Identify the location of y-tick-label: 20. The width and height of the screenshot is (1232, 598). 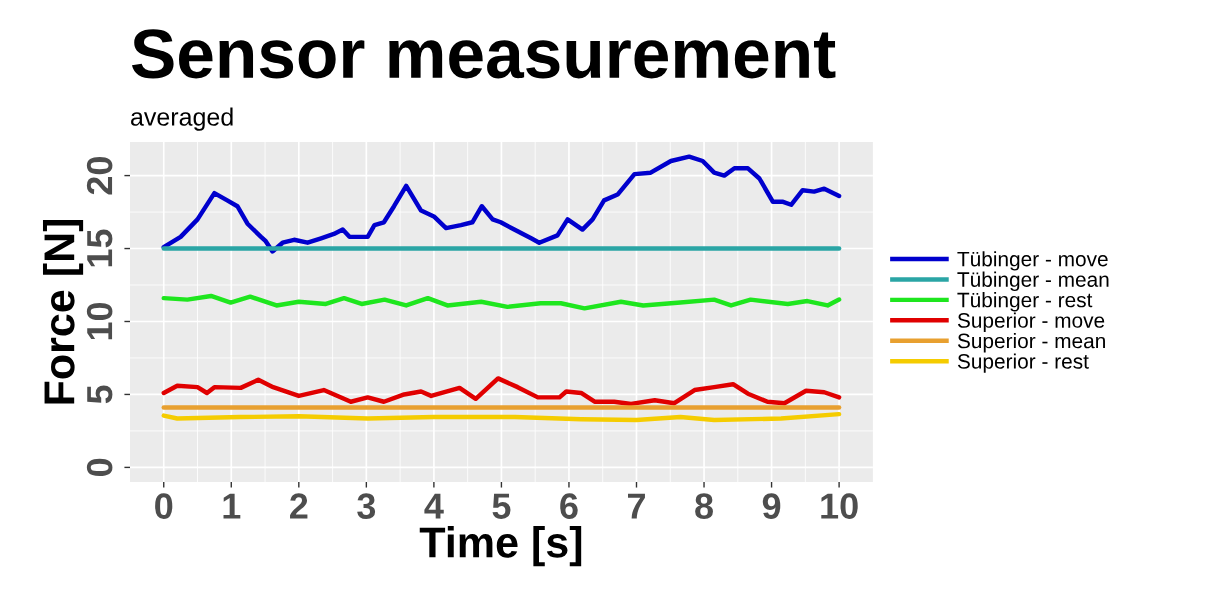
(99, 175).